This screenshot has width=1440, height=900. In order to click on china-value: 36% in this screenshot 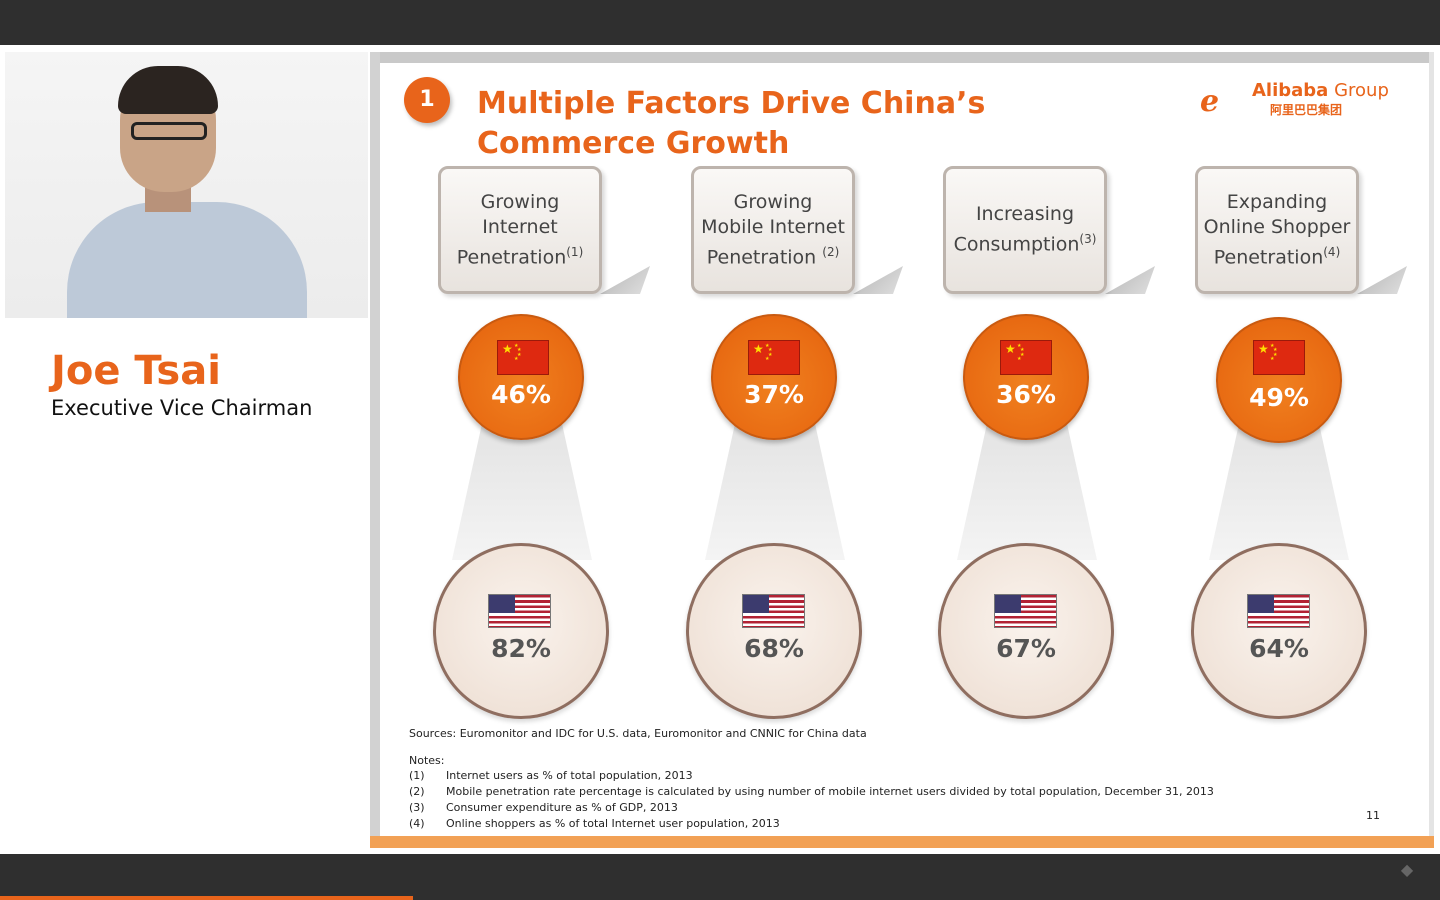, I will do `click(1026, 394)`.